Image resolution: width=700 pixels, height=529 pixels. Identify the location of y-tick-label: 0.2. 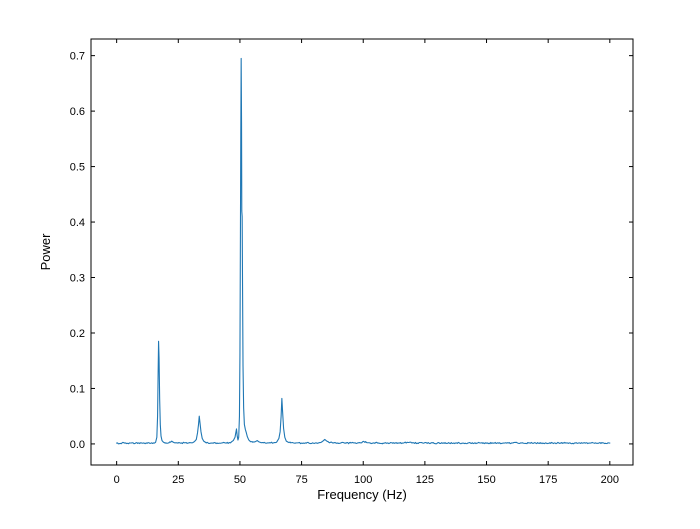
(77, 334).